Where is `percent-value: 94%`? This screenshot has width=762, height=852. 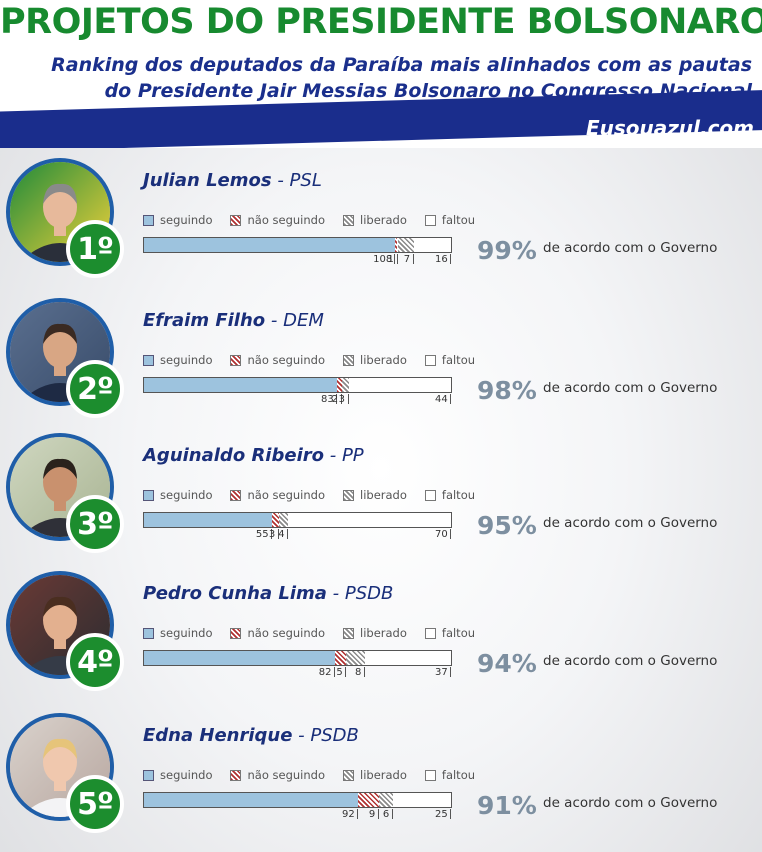
percent-value: 94% is located at coordinates (507, 663).